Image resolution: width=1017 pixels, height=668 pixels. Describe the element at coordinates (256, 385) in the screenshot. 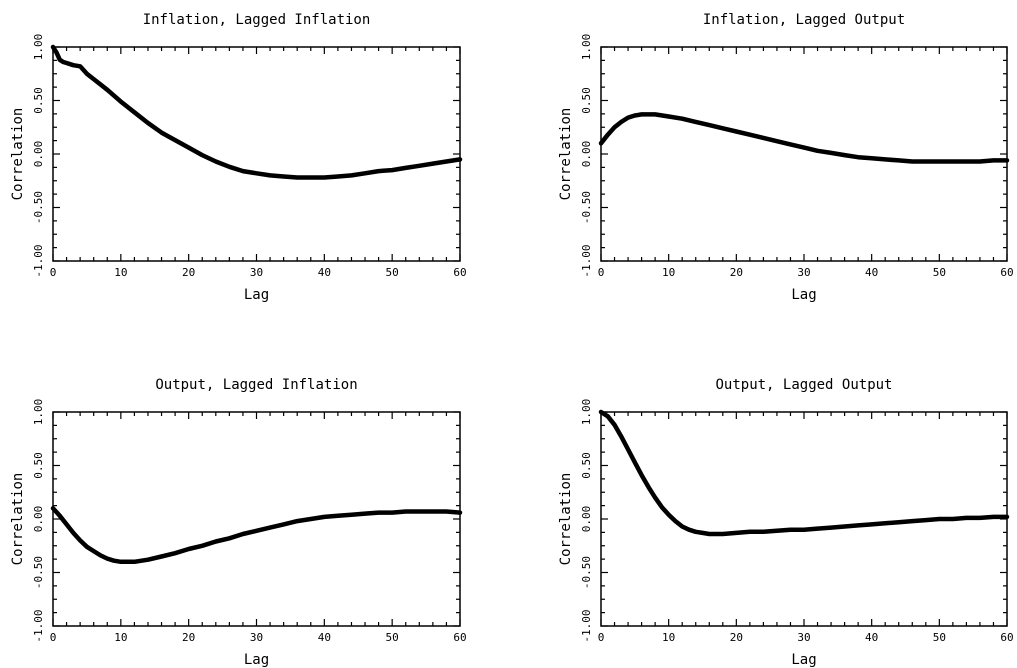

I see `chart-title: Output, Lagged Inflation` at that location.